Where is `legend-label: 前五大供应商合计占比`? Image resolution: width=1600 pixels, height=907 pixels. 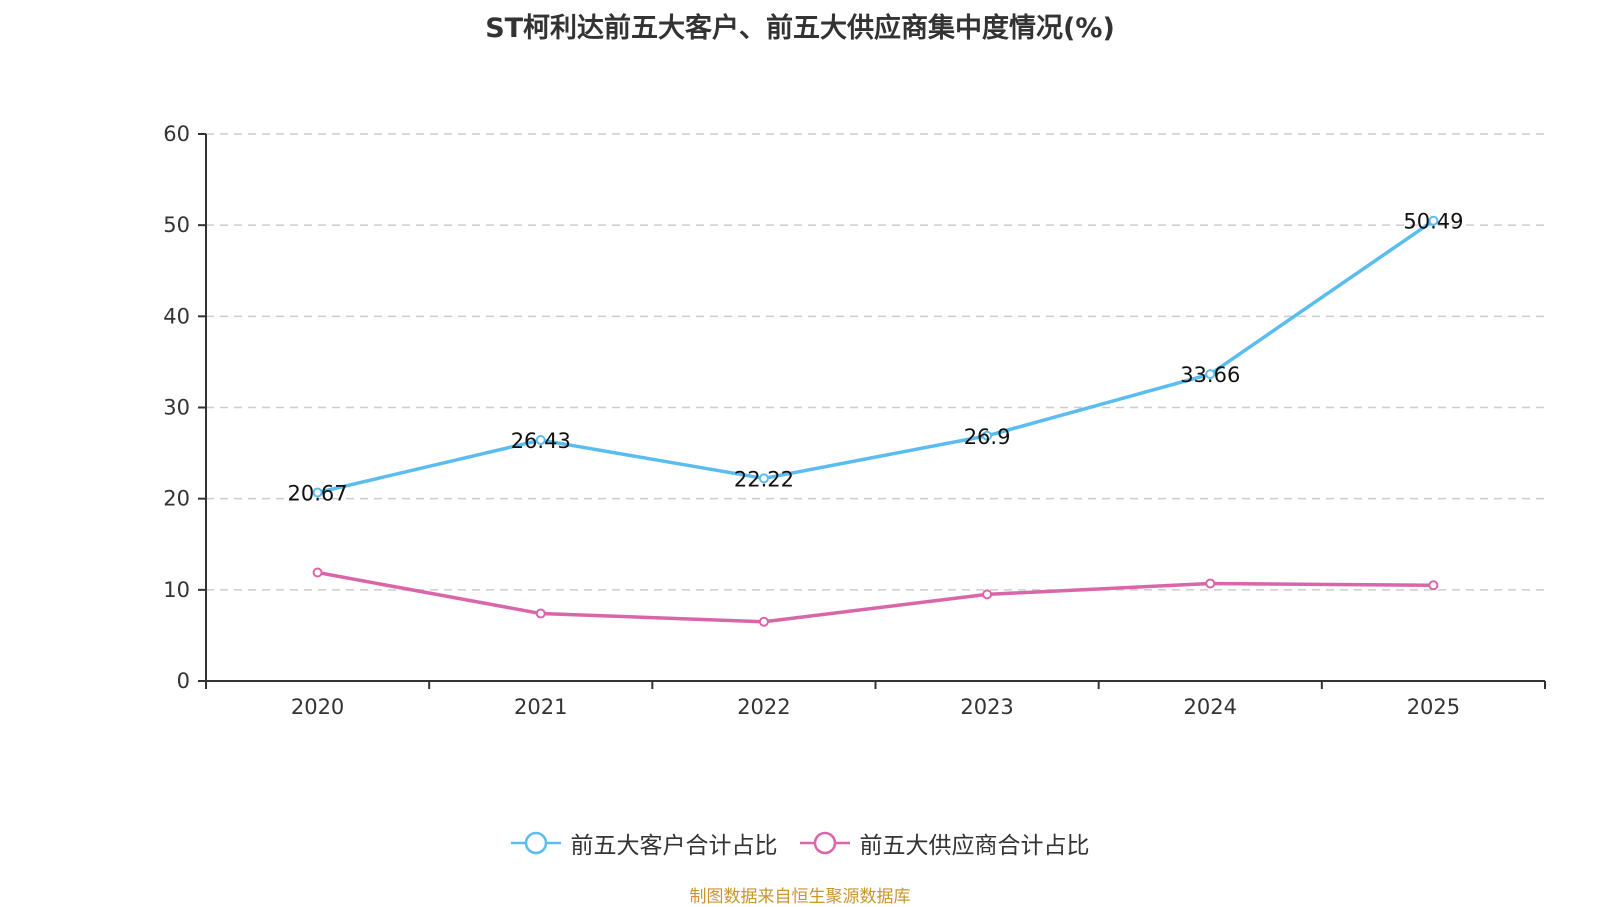
legend-label: 前五大供应商合计占比 is located at coordinates (974, 846).